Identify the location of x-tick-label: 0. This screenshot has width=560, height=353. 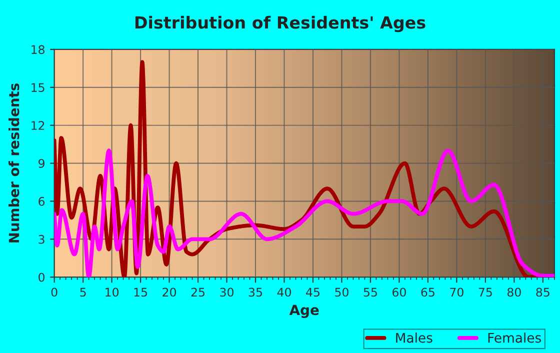
(54, 292).